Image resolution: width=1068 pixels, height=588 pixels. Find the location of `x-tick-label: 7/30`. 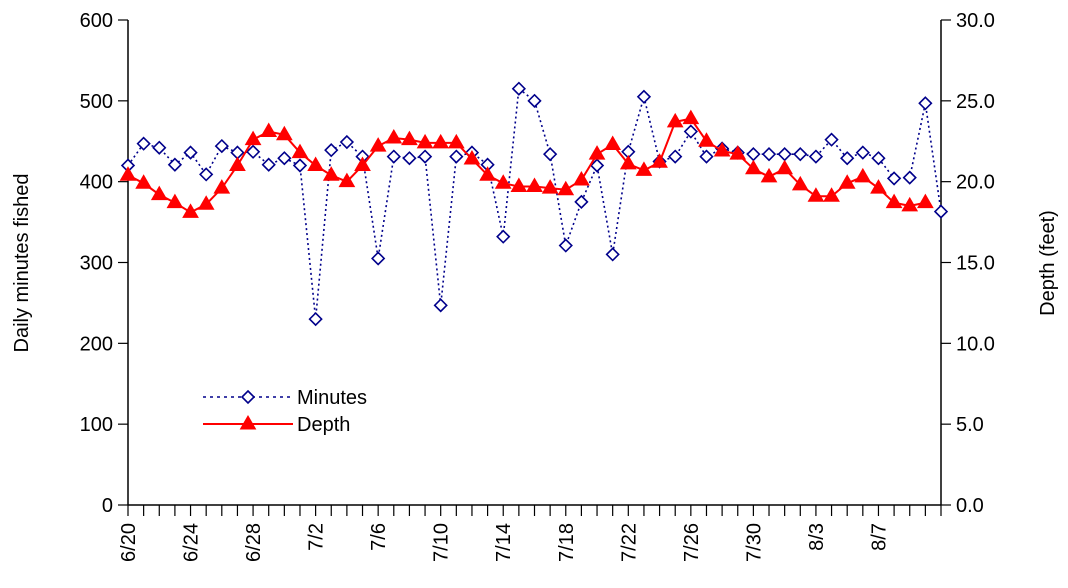

x-tick-label: 7/30 is located at coordinates (754, 542).